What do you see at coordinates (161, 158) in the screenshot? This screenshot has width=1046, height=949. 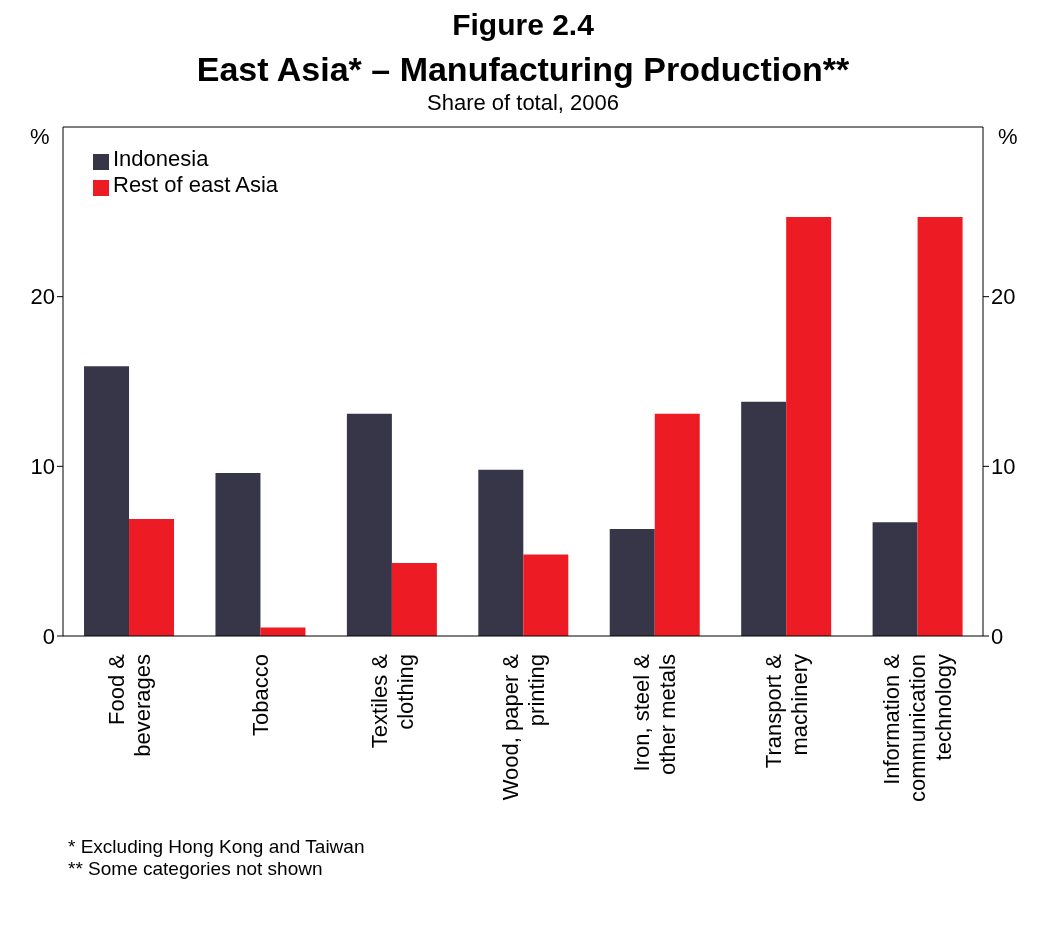 I see `legend-label: Indonesia` at bounding box center [161, 158].